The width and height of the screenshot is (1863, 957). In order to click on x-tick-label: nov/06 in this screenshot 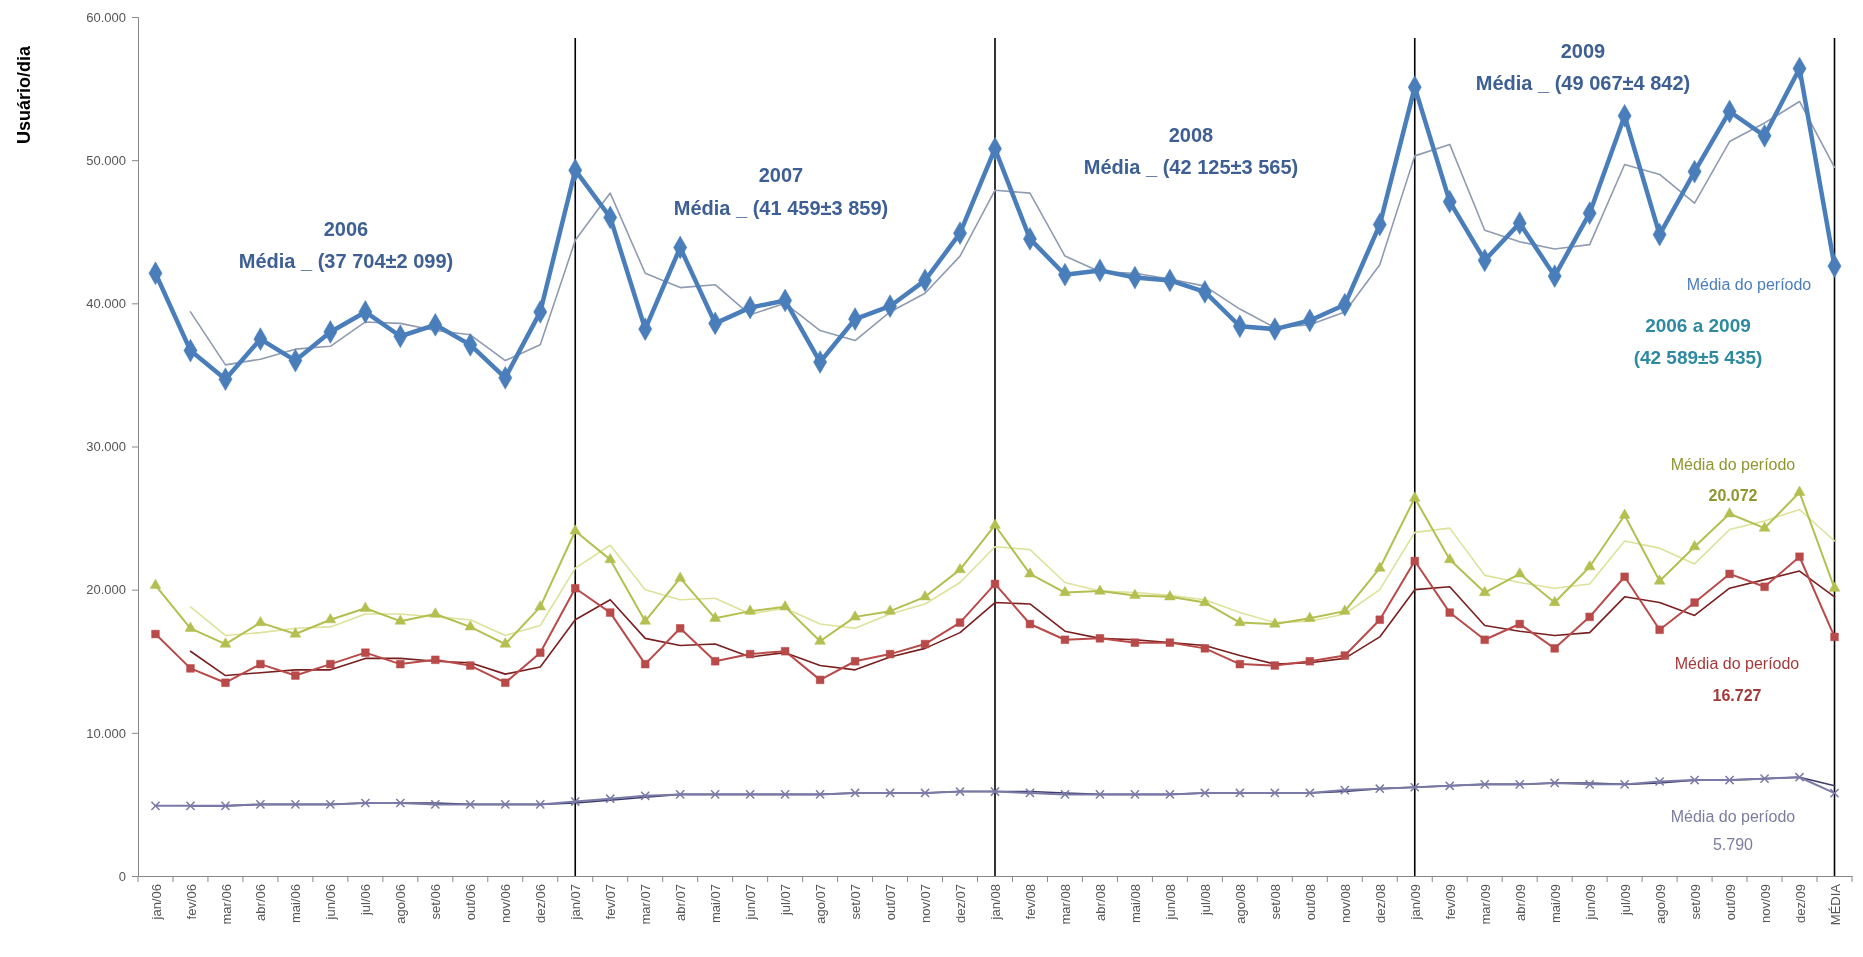, I will do `click(506, 904)`.